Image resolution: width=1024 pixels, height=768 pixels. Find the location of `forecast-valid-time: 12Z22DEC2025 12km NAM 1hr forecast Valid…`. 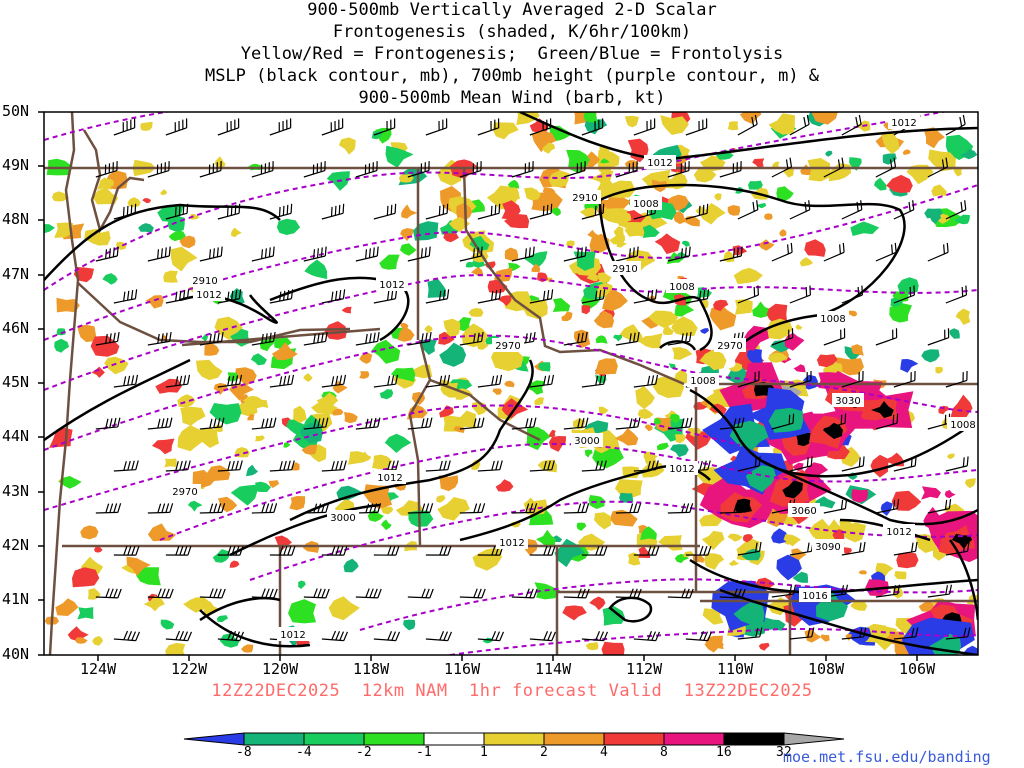

forecast-valid-time: 12Z22DEC2025 12km NAM 1hr forecast Valid… is located at coordinates (512, 691).